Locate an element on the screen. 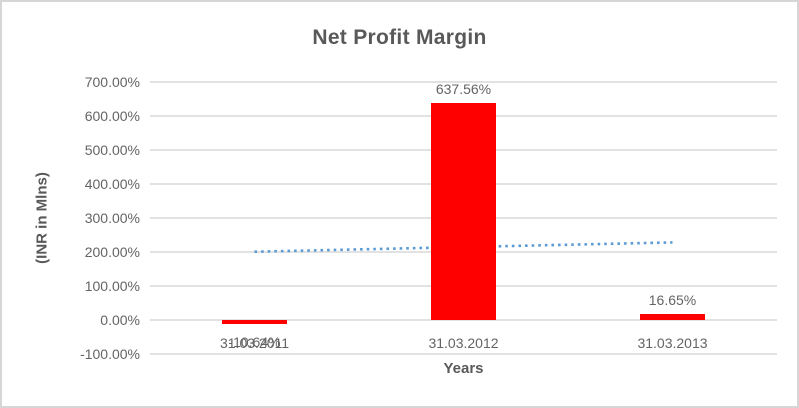 This screenshot has height=408, width=799. y-tick-label: 0.00% is located at coordinates (120, 320).